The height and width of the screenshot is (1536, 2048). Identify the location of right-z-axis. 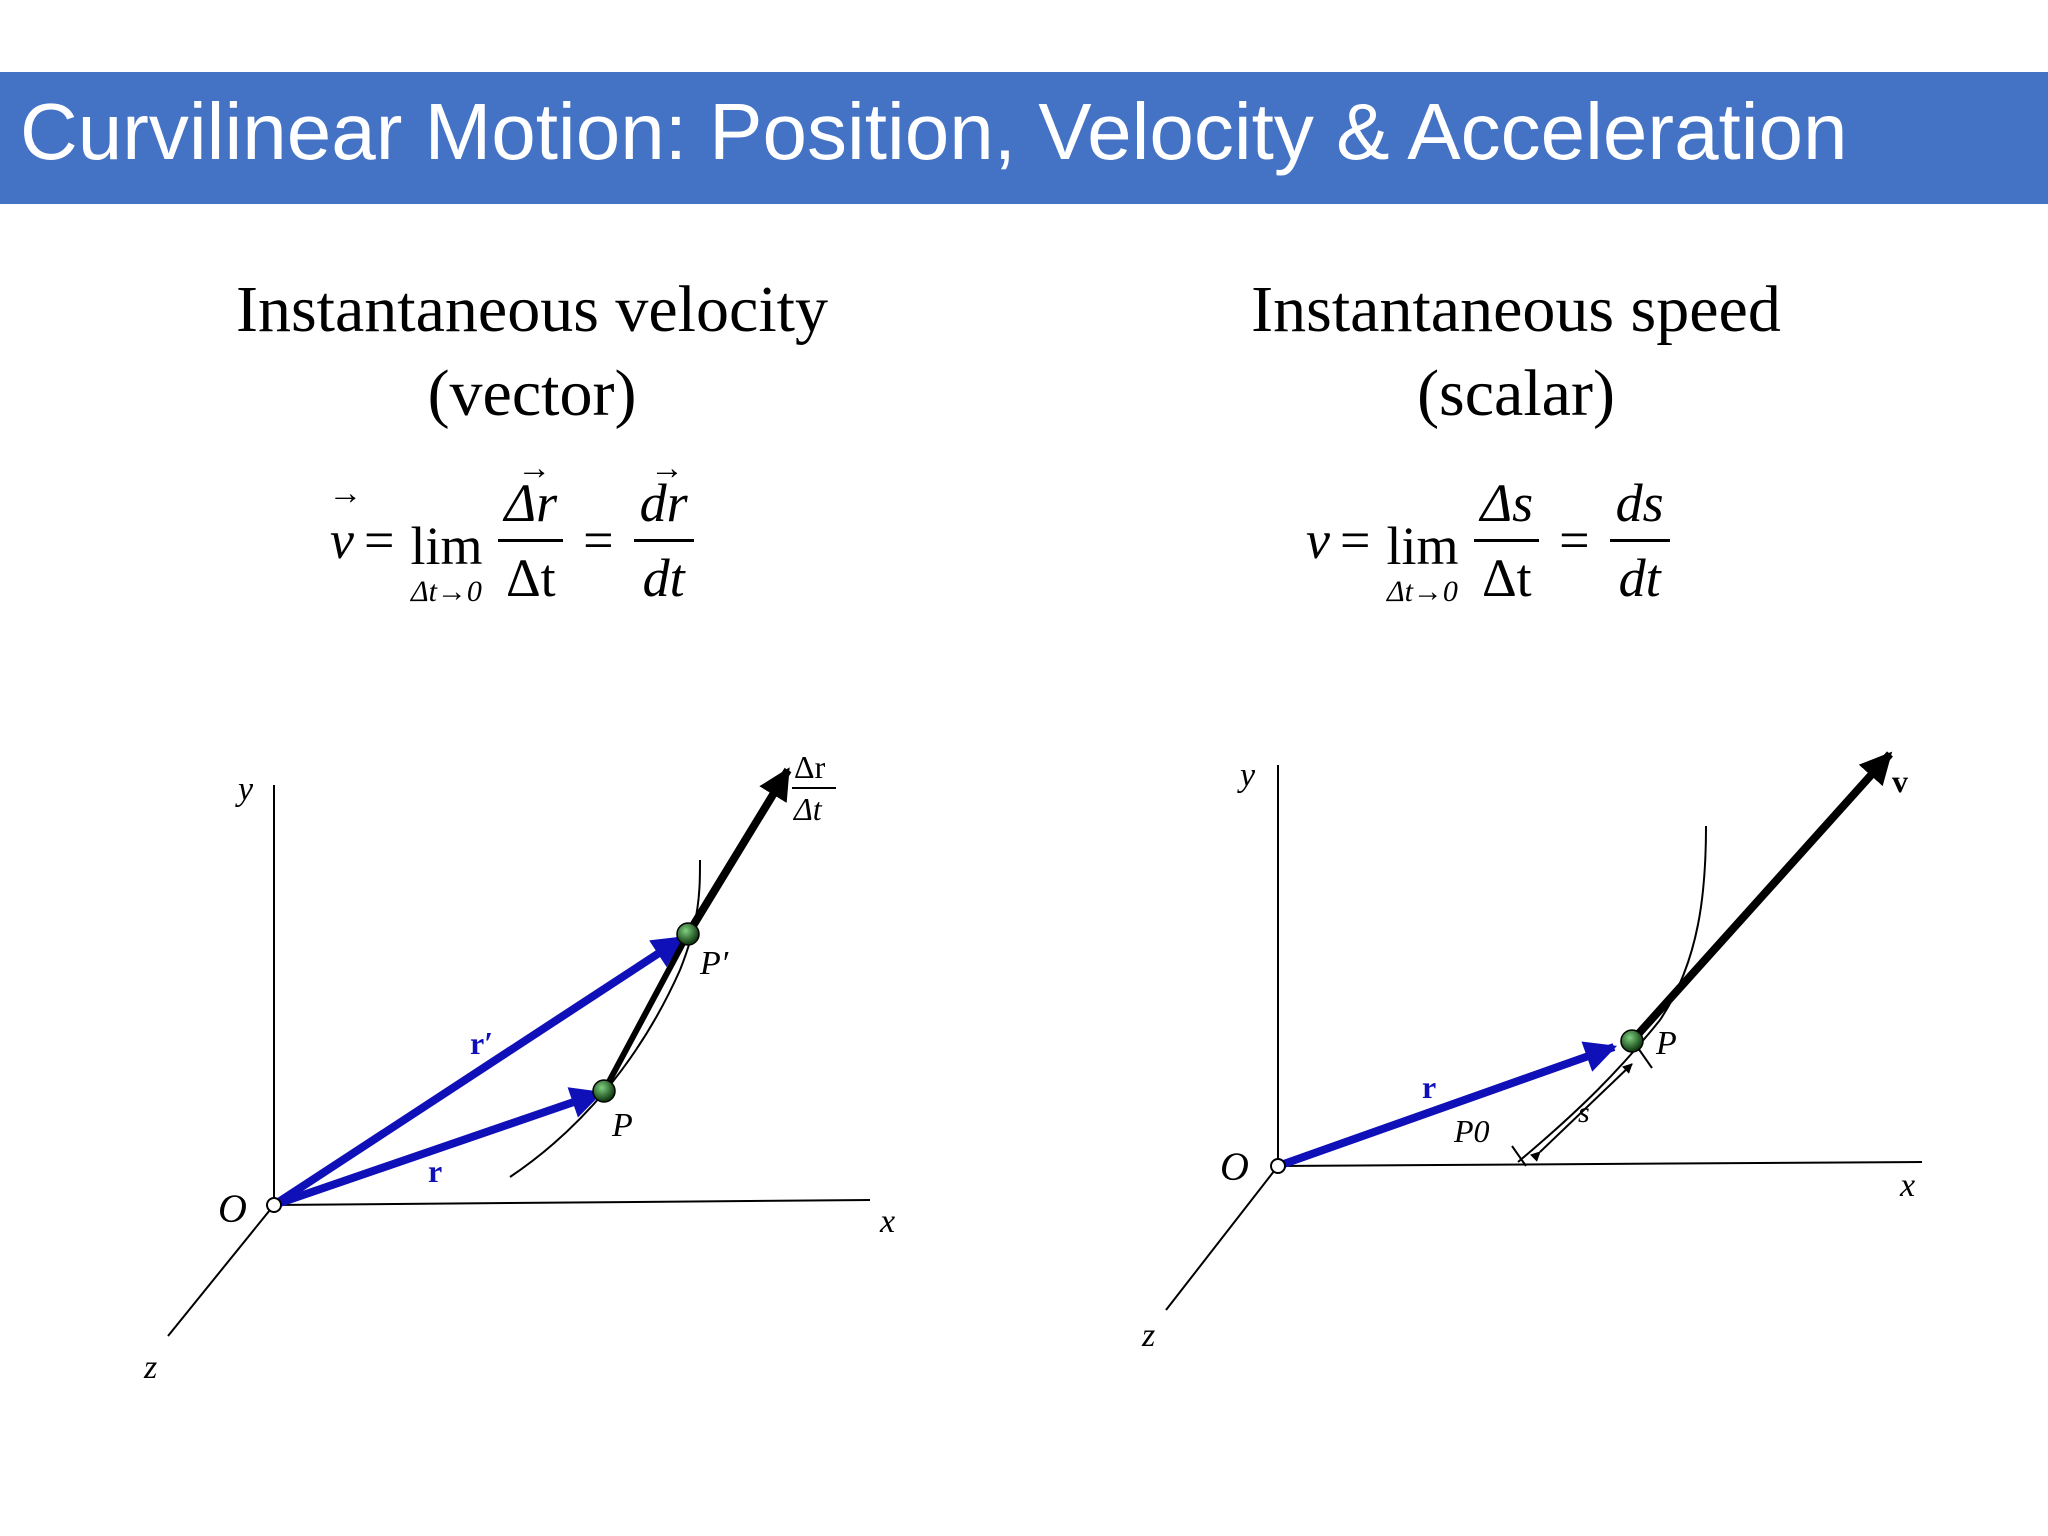
(1222, 1238).